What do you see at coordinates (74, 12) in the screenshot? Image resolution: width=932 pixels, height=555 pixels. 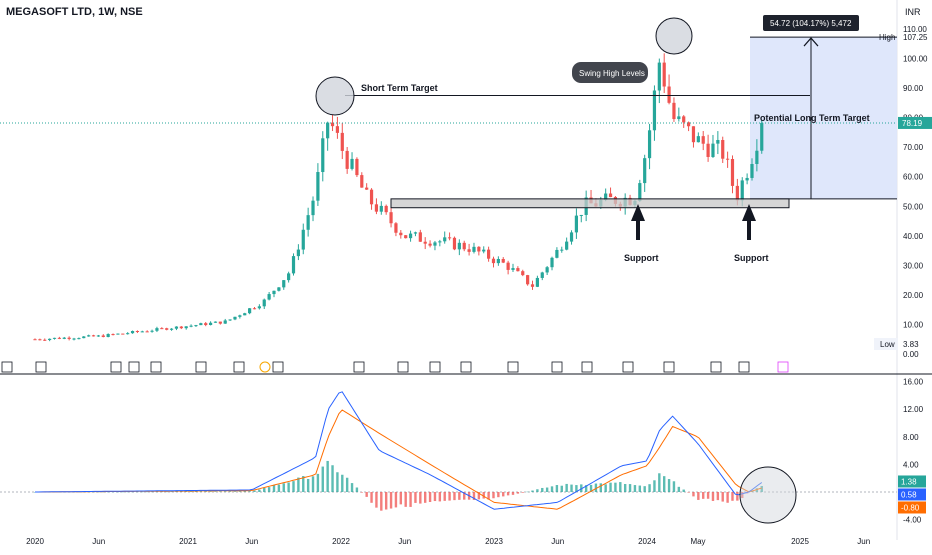 I see `chart-title: MEGASOFT LTD, 1W, NSE` at bounding box center [74, 12].